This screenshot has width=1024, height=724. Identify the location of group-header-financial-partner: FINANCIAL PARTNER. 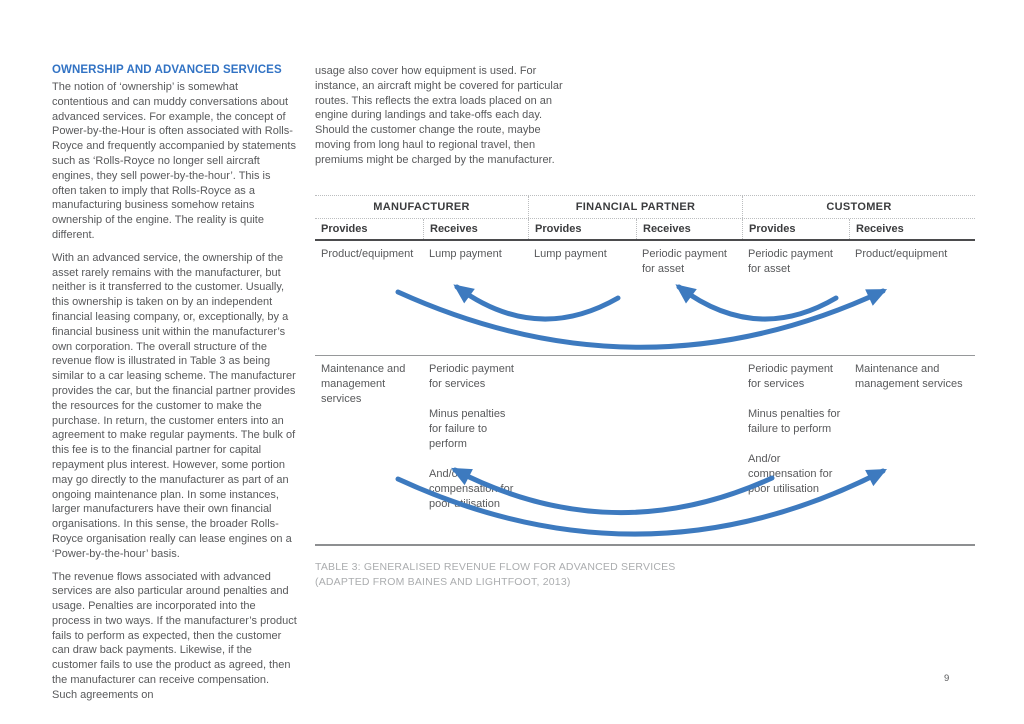
(635, 207).